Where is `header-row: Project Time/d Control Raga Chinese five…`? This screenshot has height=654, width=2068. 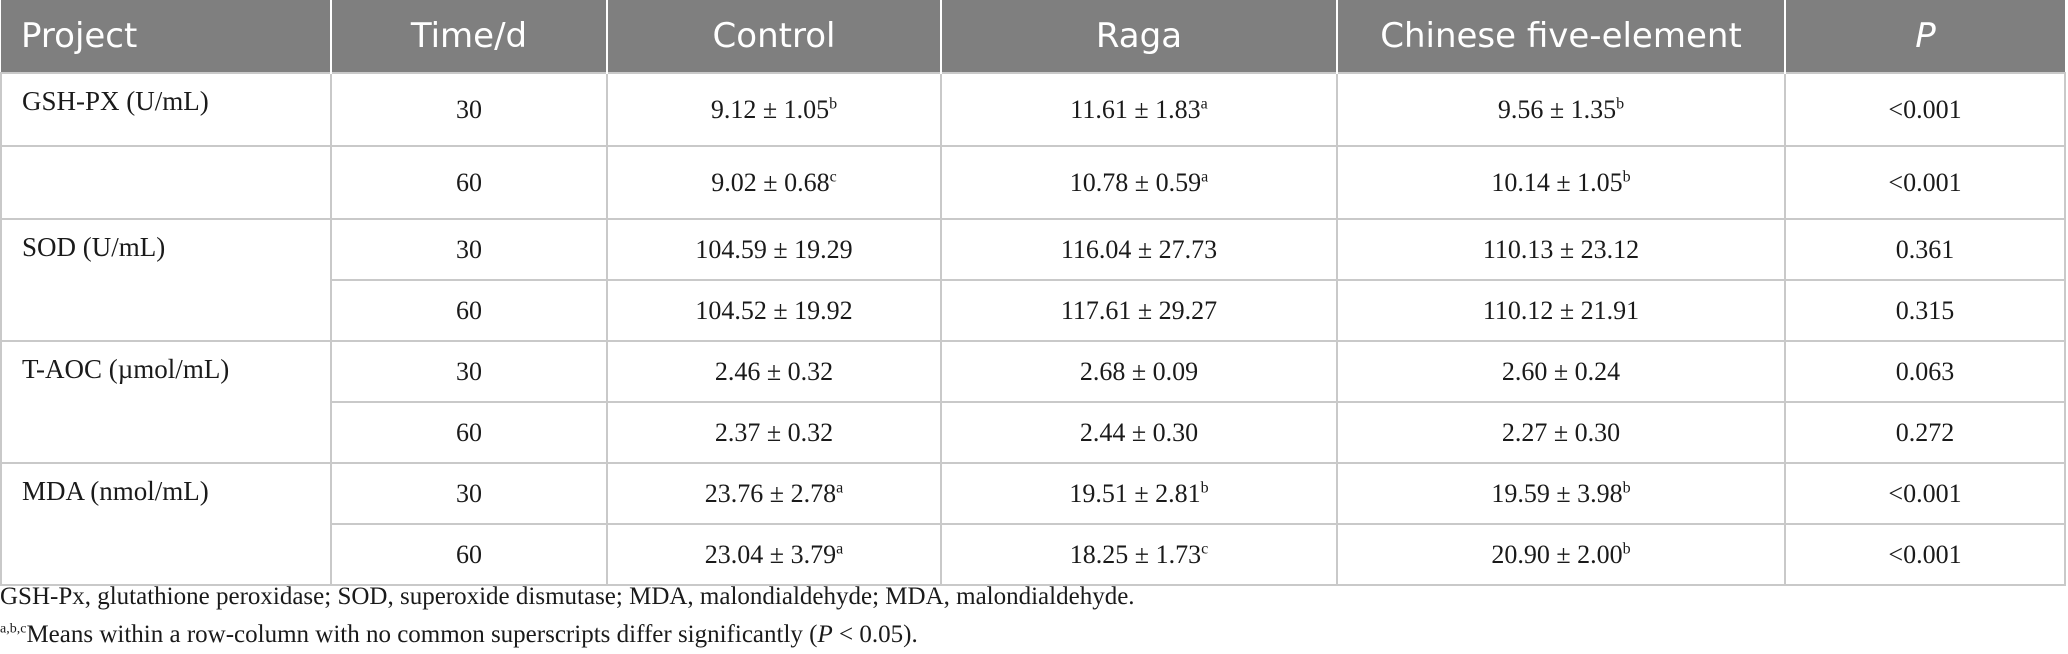
header-row: Project Time/d Control Raga Chinese five… is located at coordinates (1033, 36).